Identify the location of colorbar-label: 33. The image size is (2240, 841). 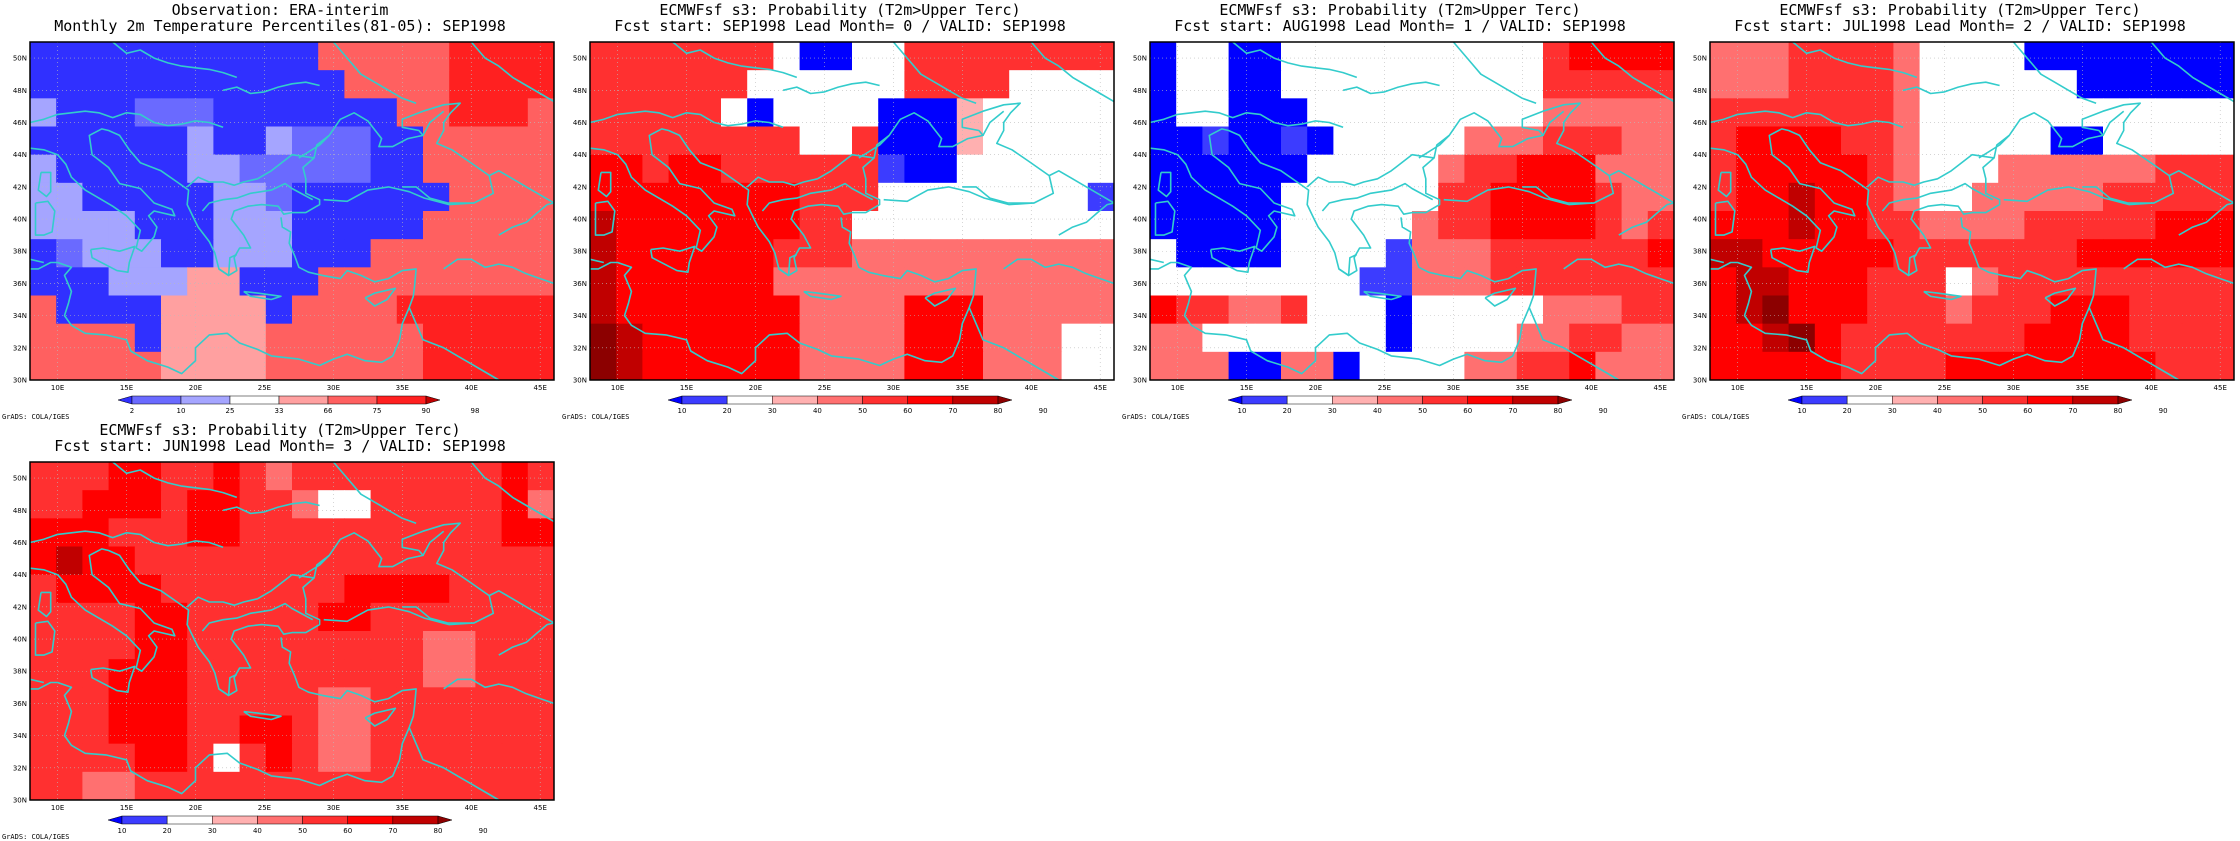
(279, 411).